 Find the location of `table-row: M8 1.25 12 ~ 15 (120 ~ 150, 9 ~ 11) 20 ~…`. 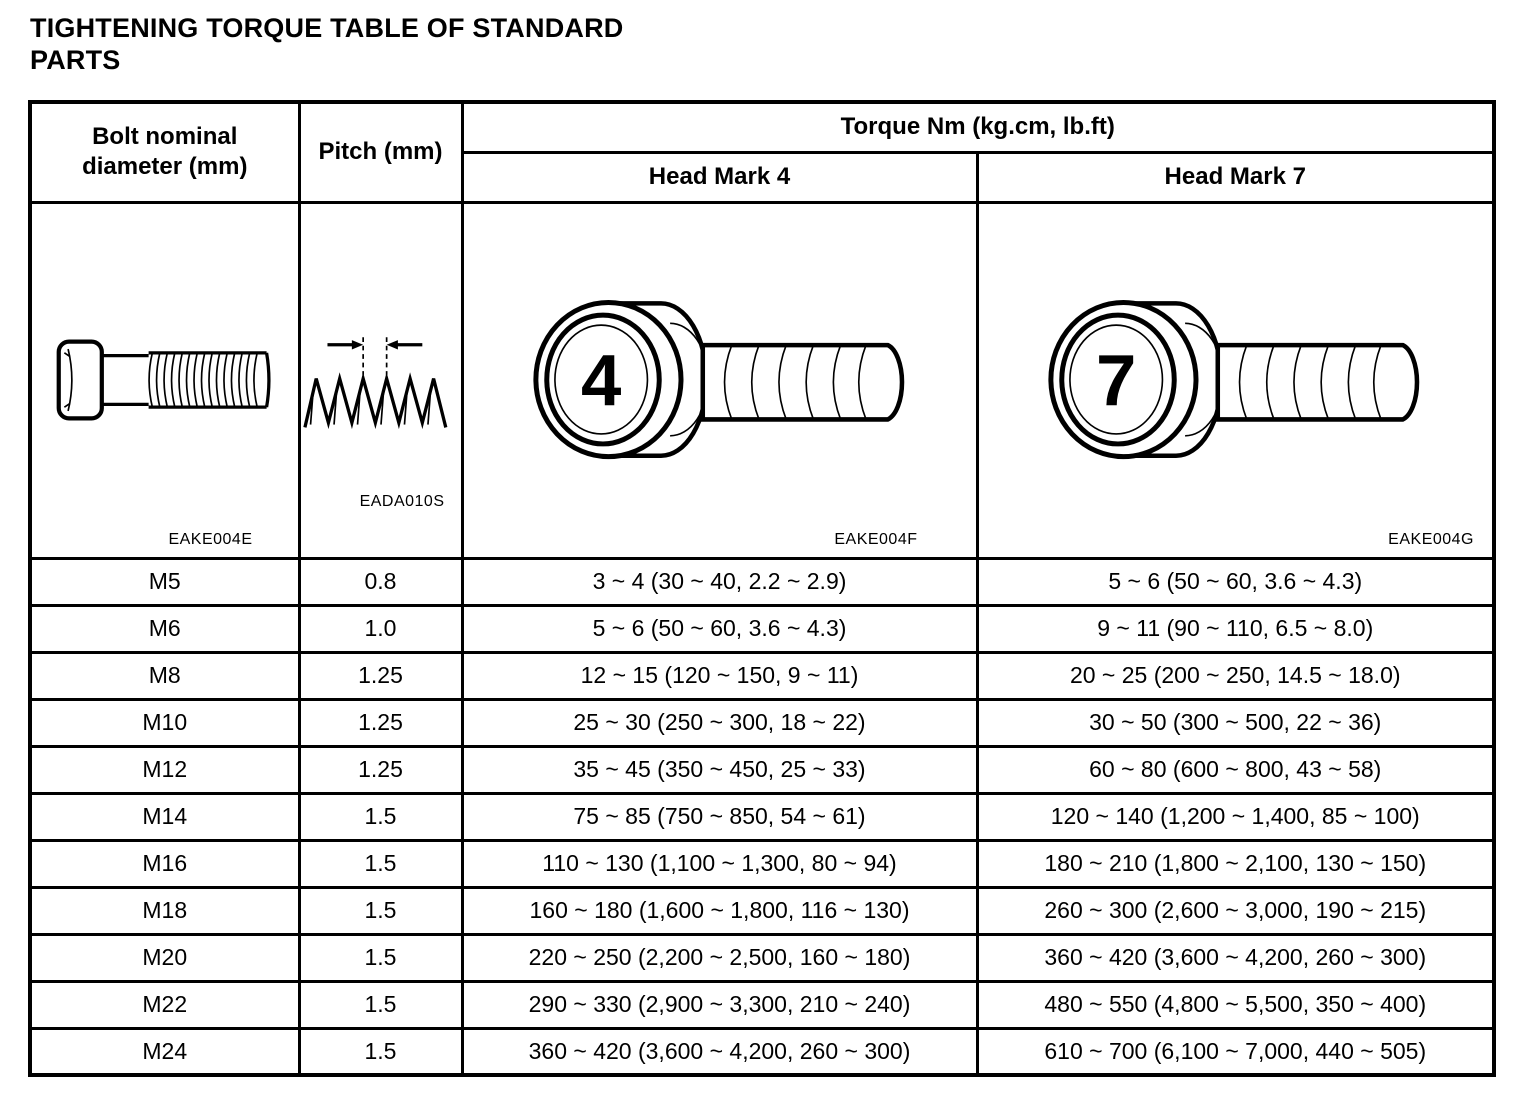

table-row: M8 1.25 12 ~ 15 (120 ~ 150, 9 ~ 11) 20 ~… is located at coordinates (762, 675).